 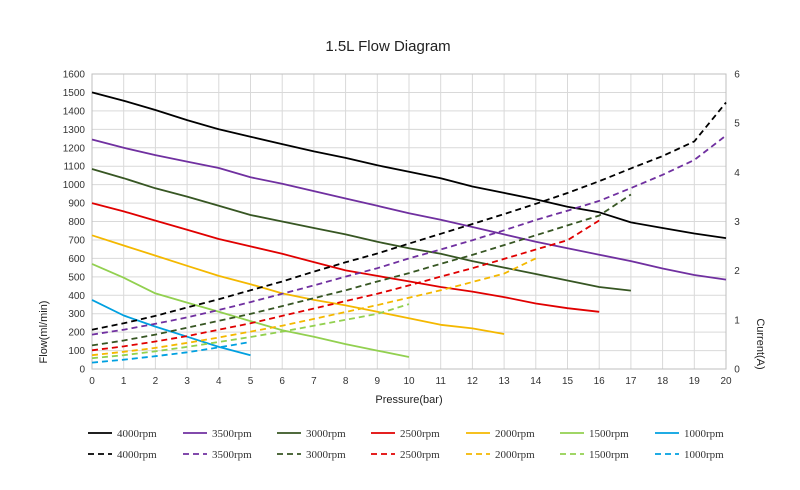 I want to click on y-tick-label: 1100, so click(x=74, y=167).